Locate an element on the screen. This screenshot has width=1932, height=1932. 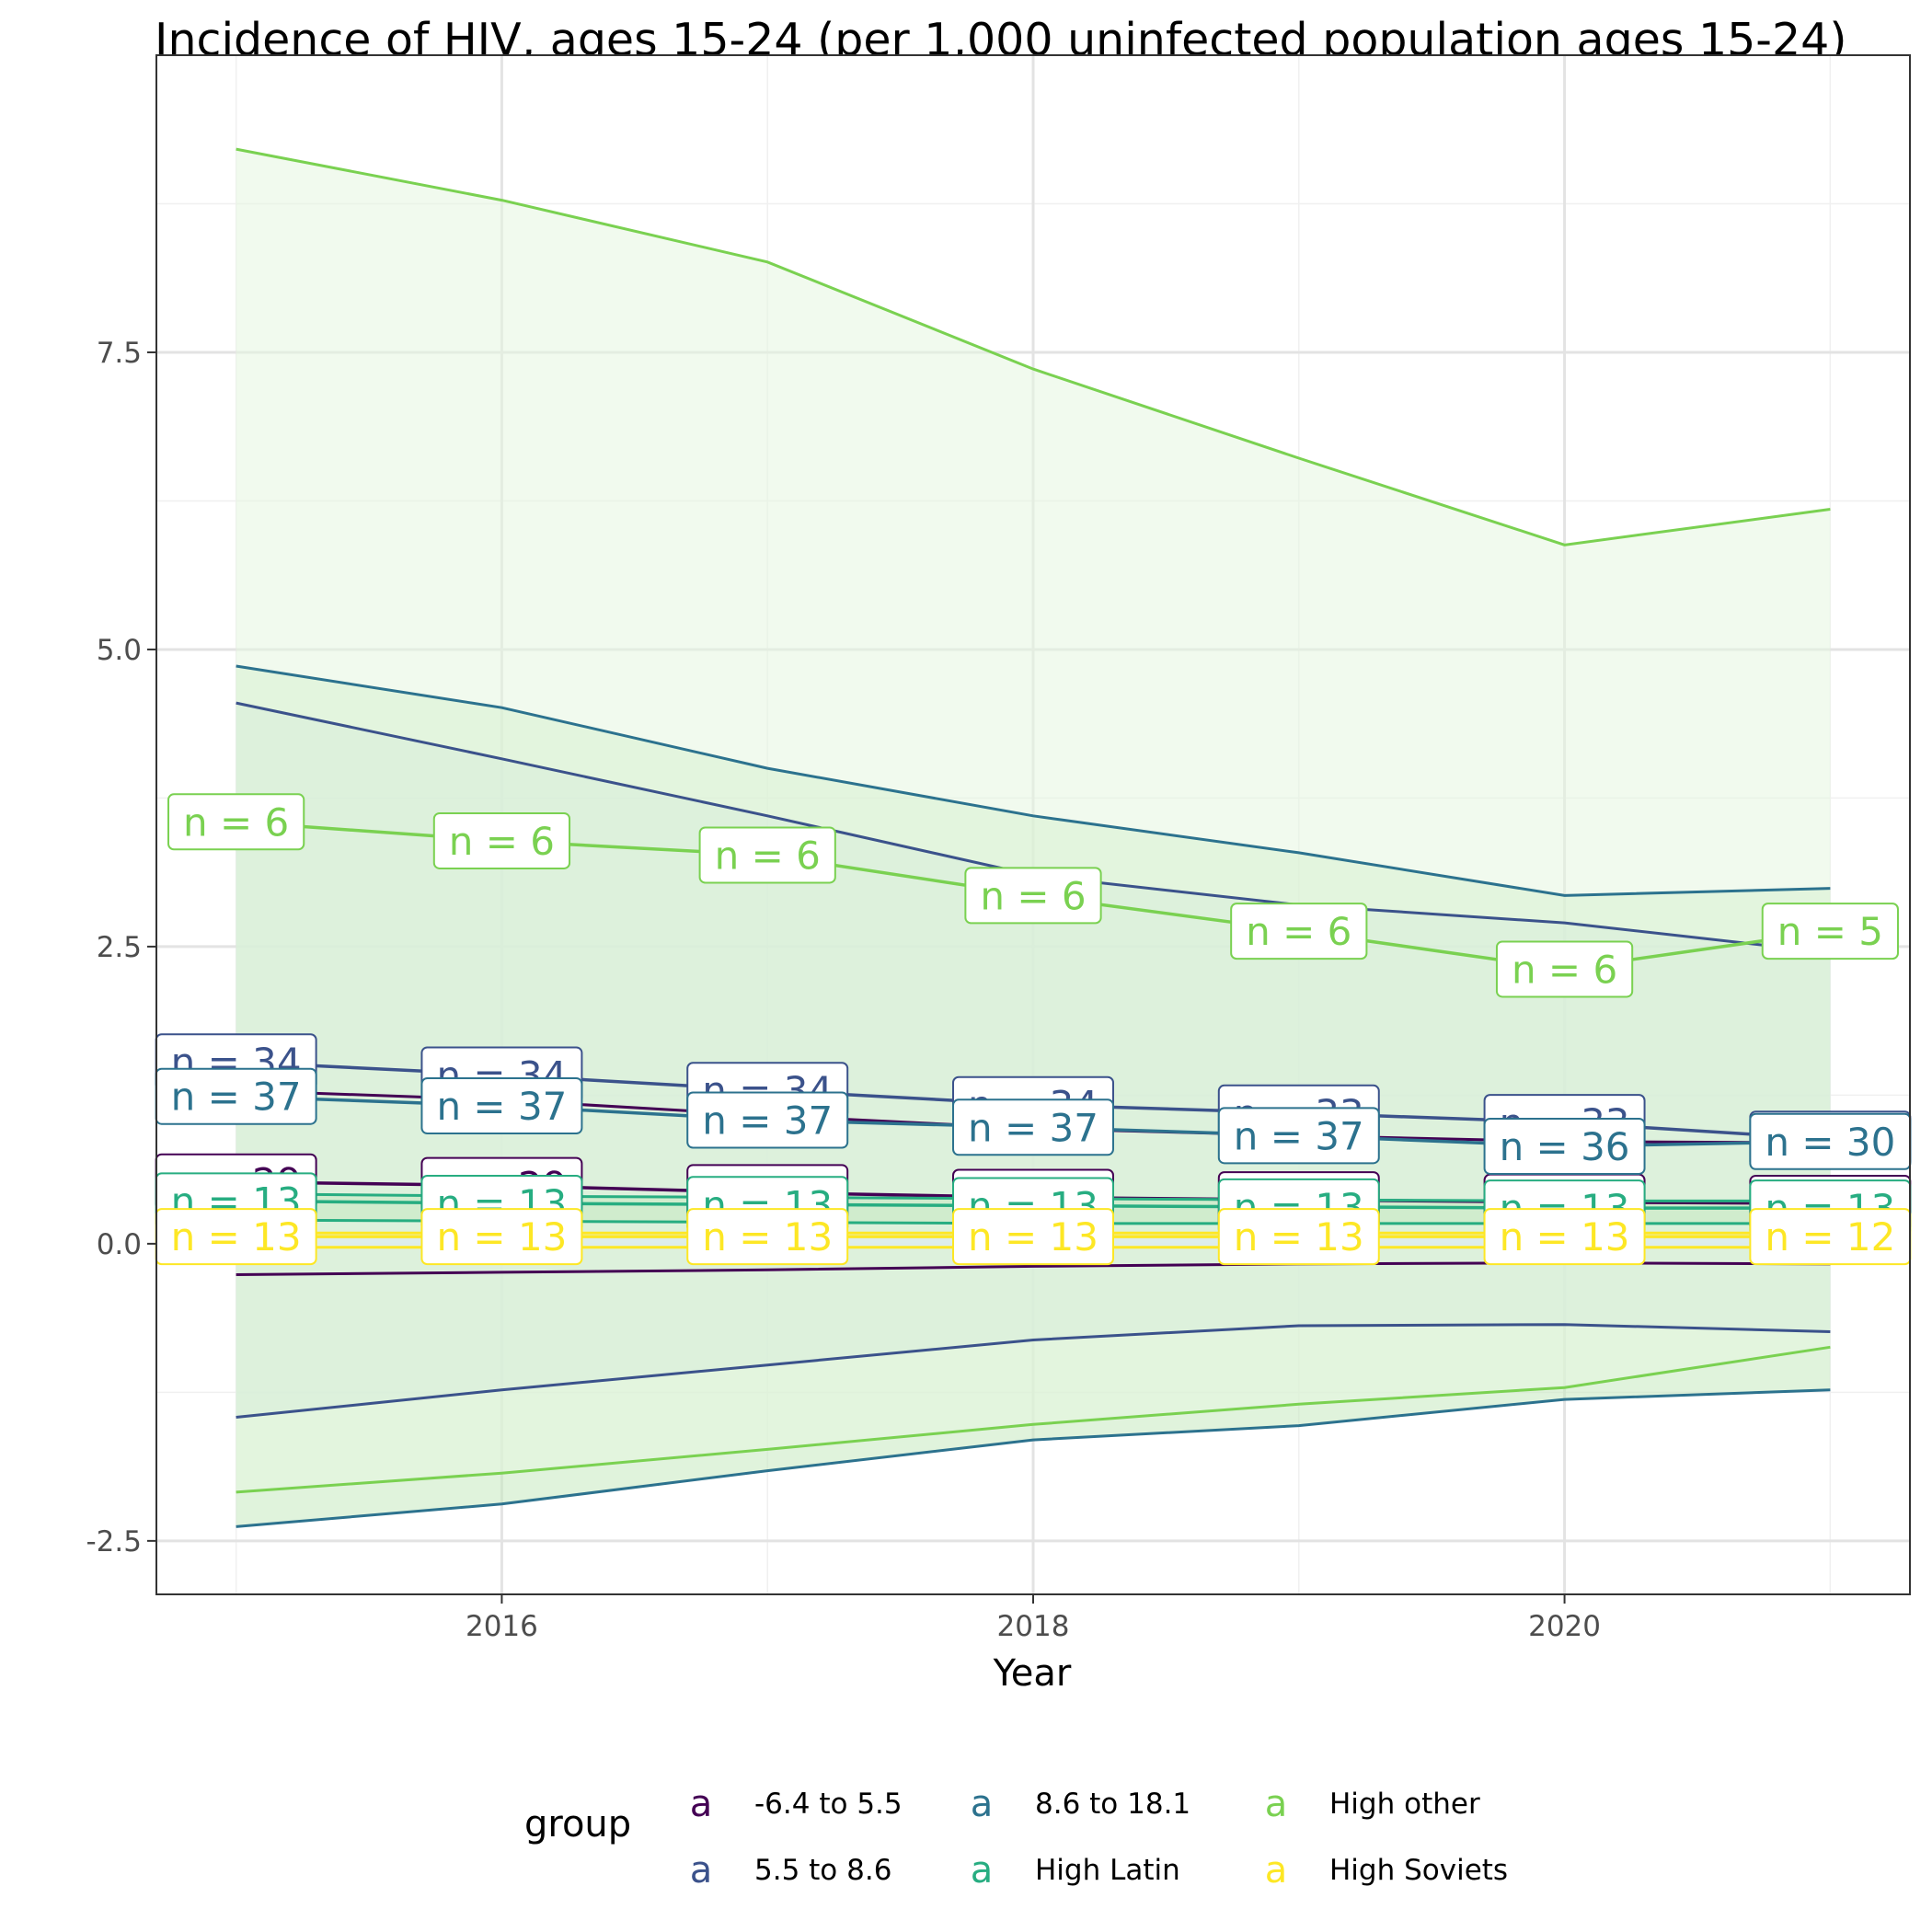
y-tick-label: 2.5 is located at coordinates (120, 947).